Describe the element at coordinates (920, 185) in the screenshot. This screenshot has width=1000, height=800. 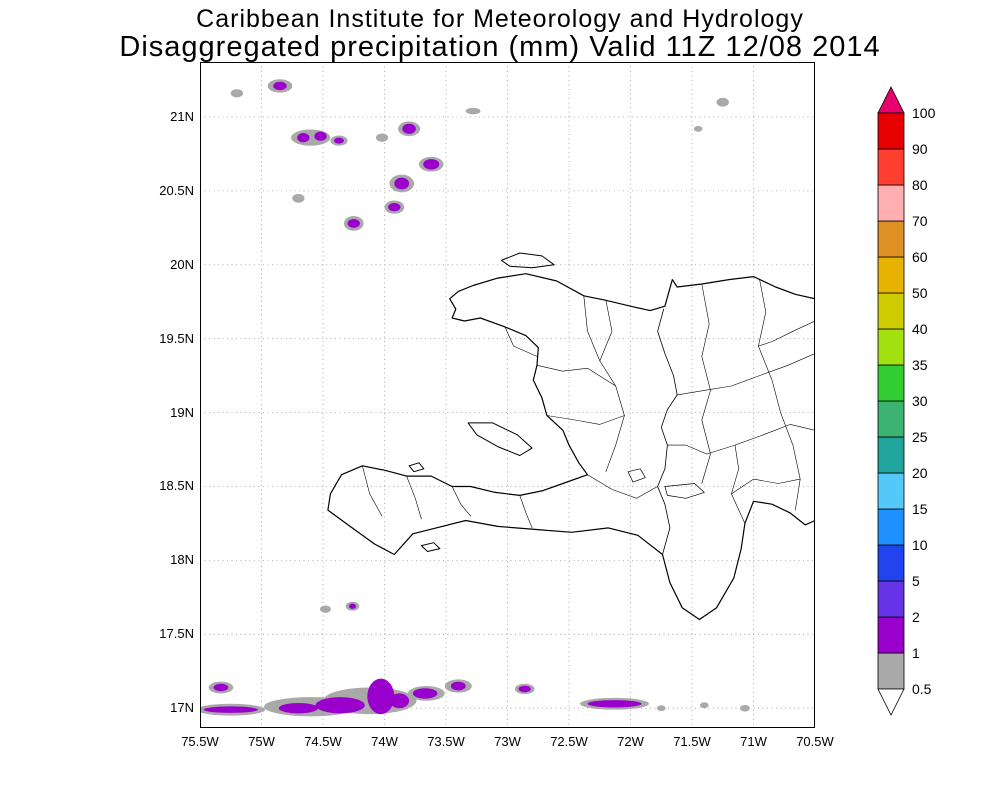
I see `colorbar-tick-label: 80` at that location.